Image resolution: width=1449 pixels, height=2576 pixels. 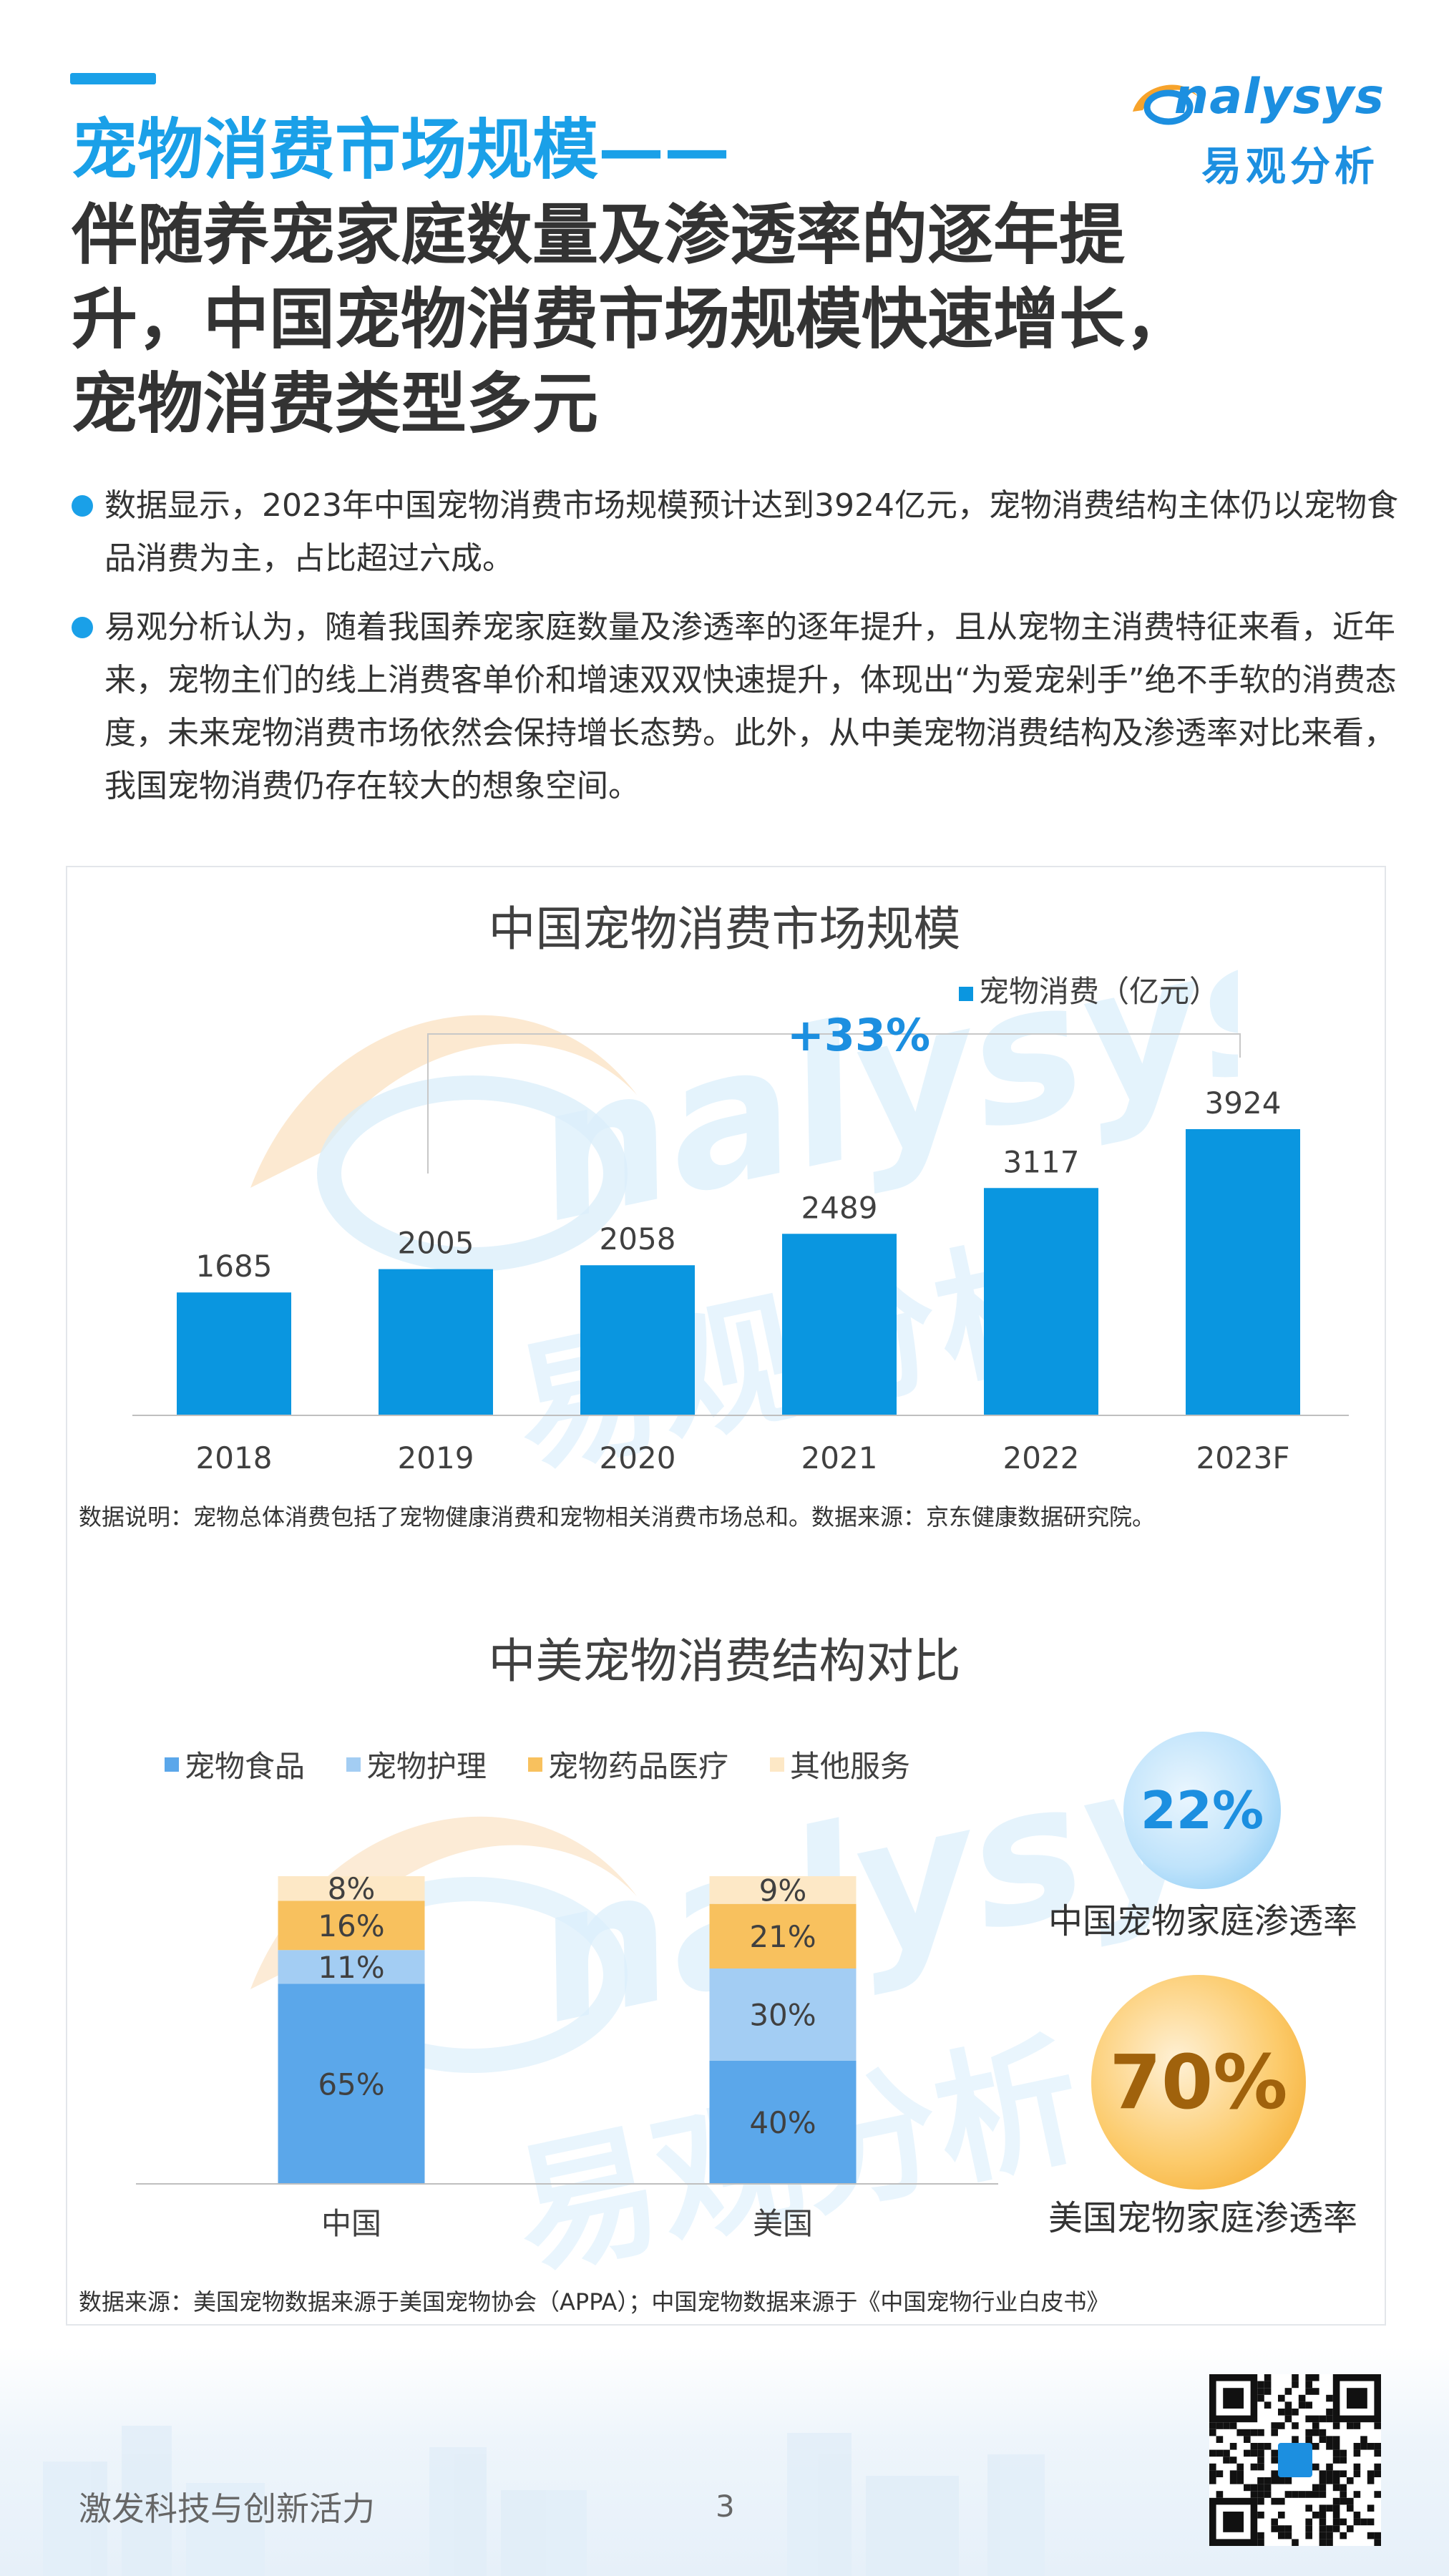 What do you see at coordinates (724, 929) in the screenshot?
I see `chart1-title: 中国宠物消费市场规模` at bounding box center [724, 929].